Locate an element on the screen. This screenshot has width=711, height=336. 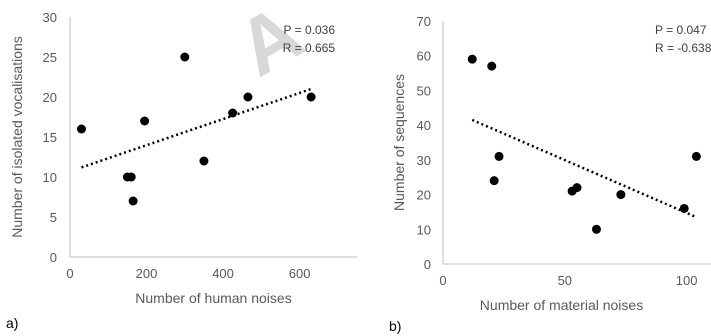
x-axis-label: Number of material noises is located at coordinates (561, 305).